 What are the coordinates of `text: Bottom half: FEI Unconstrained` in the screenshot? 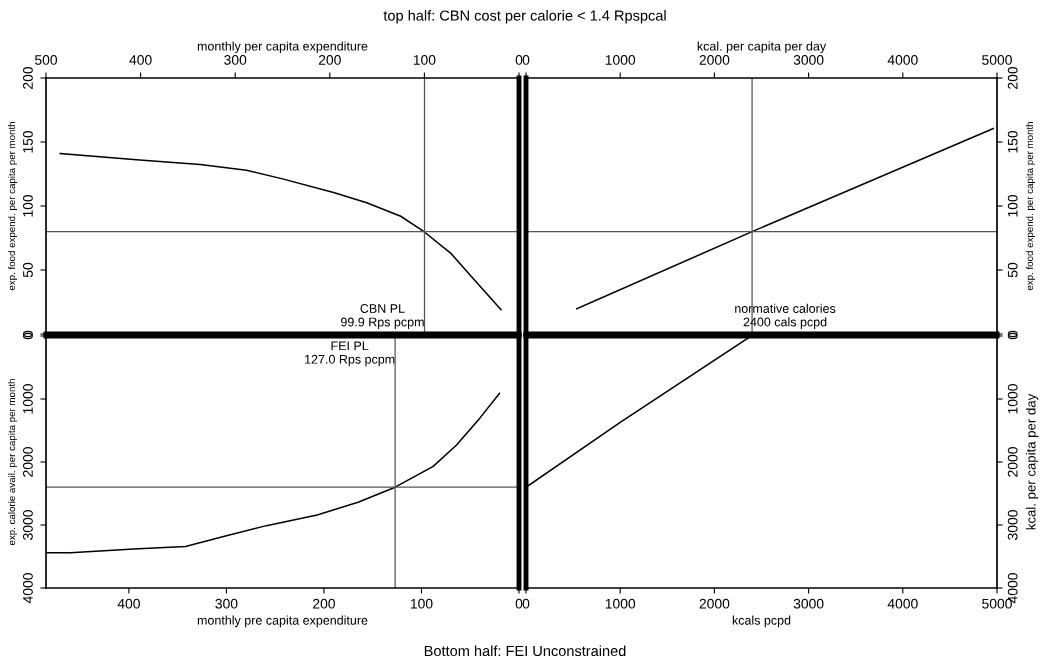 It's located at (525, 651).